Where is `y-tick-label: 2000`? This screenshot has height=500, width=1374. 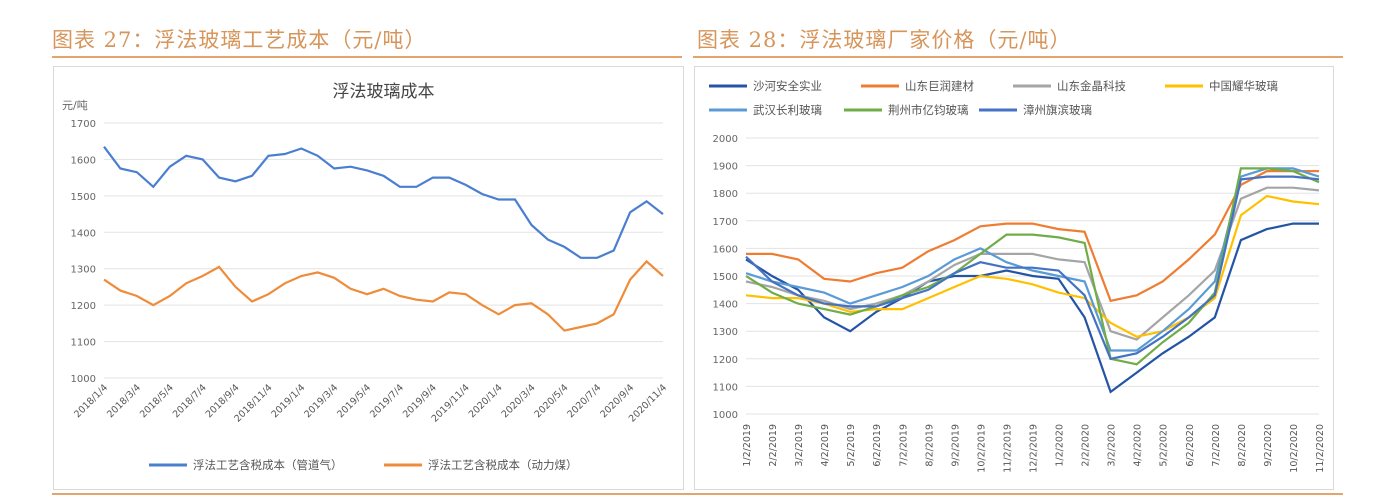
y-tick-label: 2000 is located at coordinates (725, 139).